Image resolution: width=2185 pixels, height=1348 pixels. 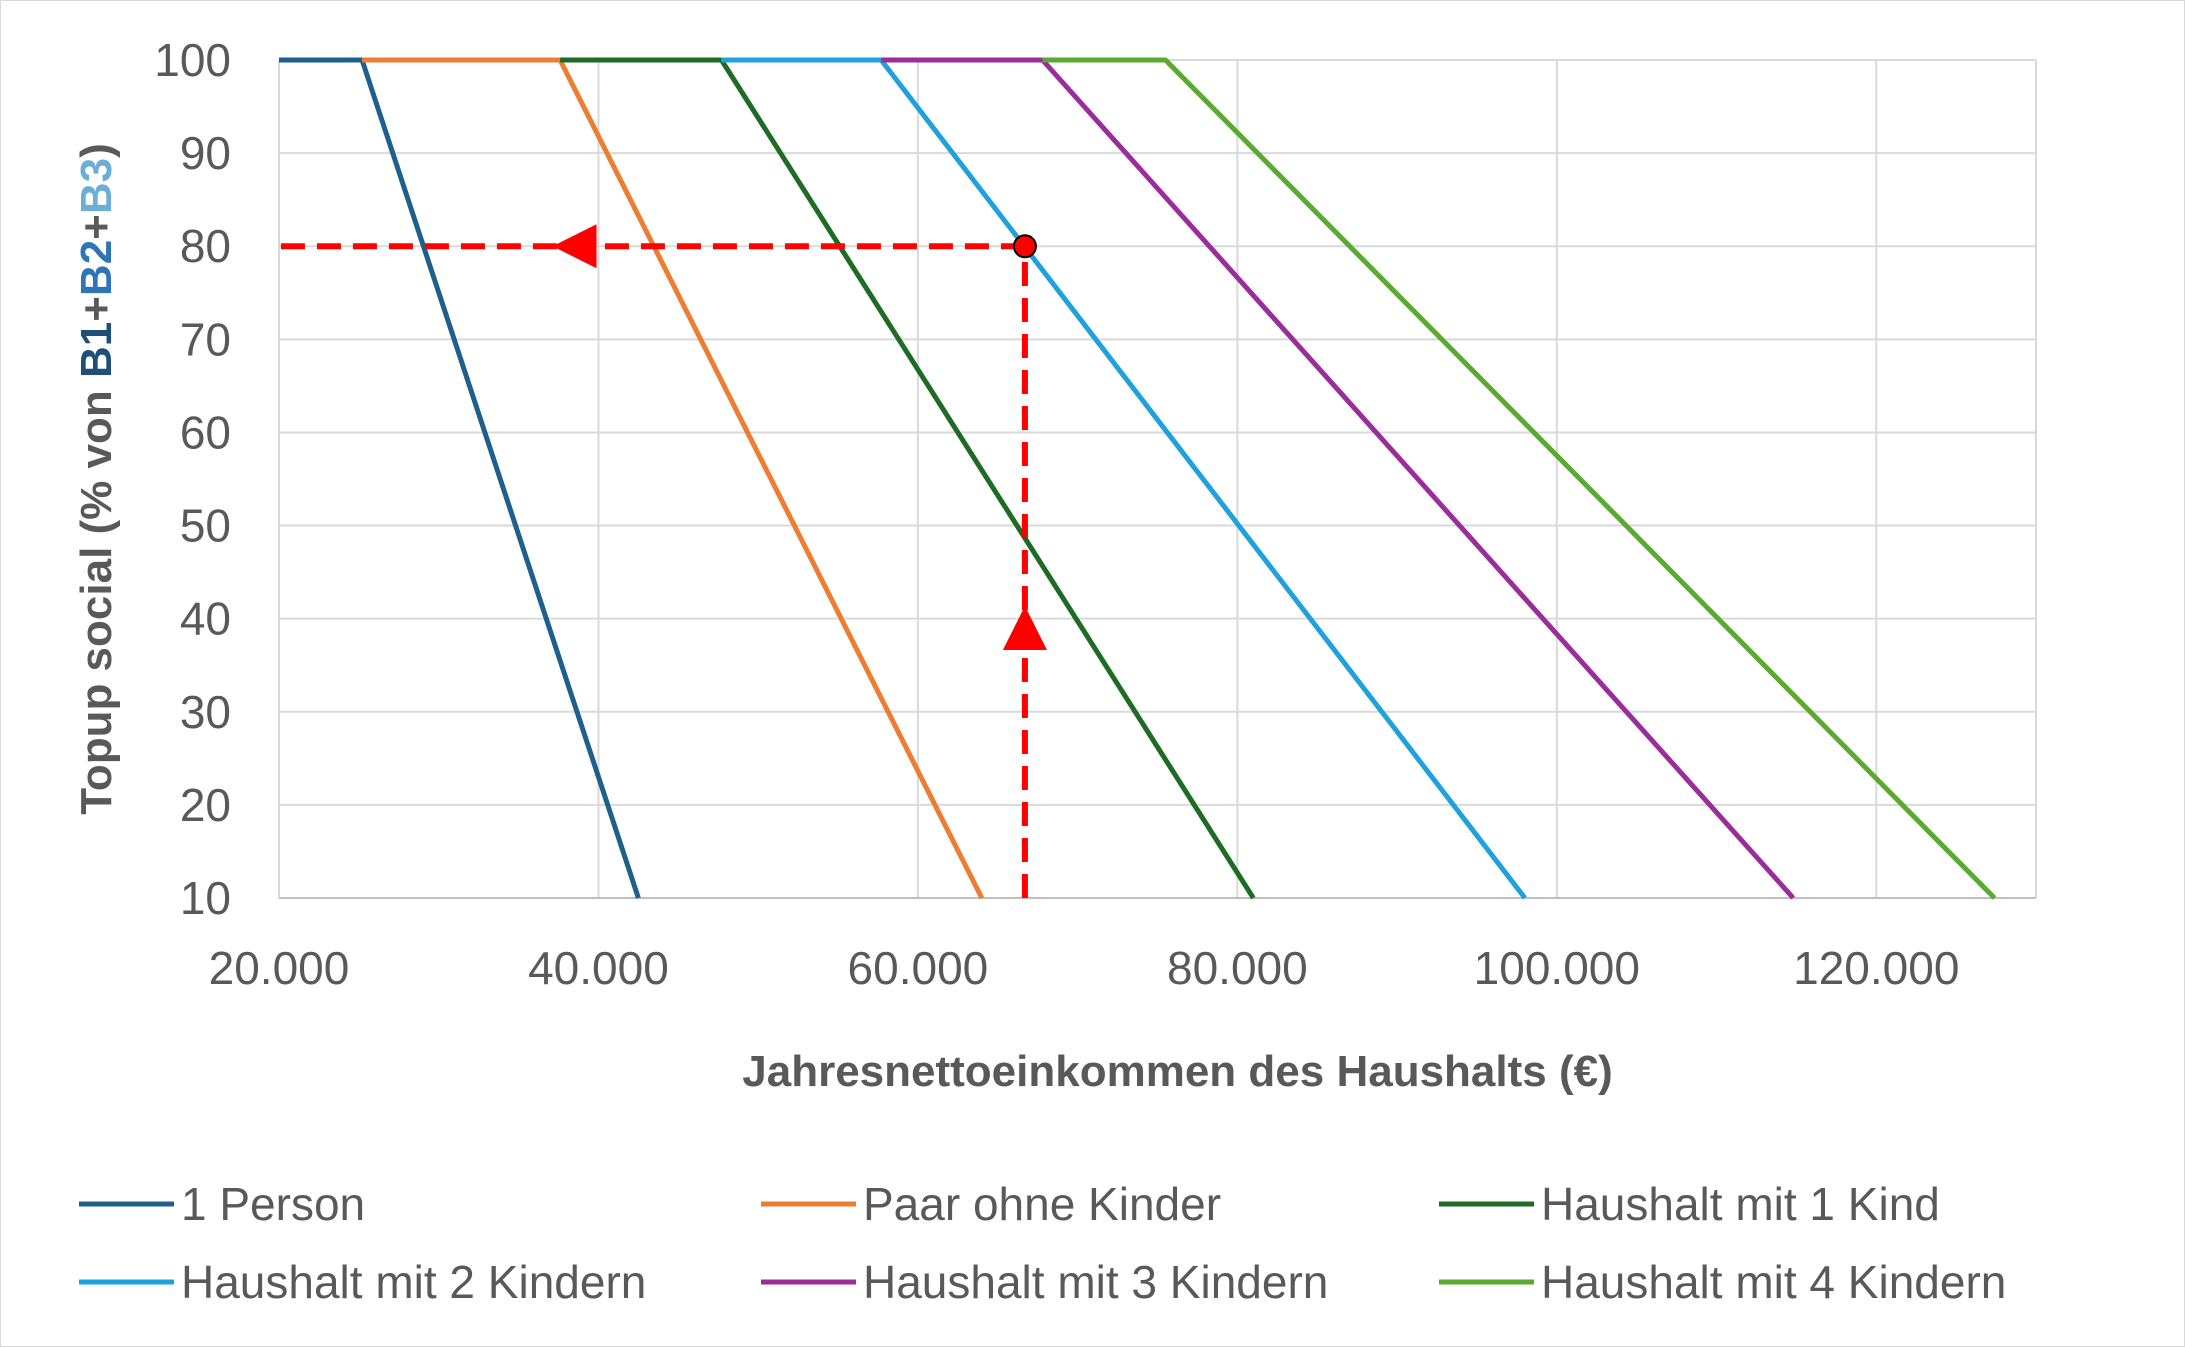 I want to click on y-axis-title-part: B1, so click(x=96, y=350).